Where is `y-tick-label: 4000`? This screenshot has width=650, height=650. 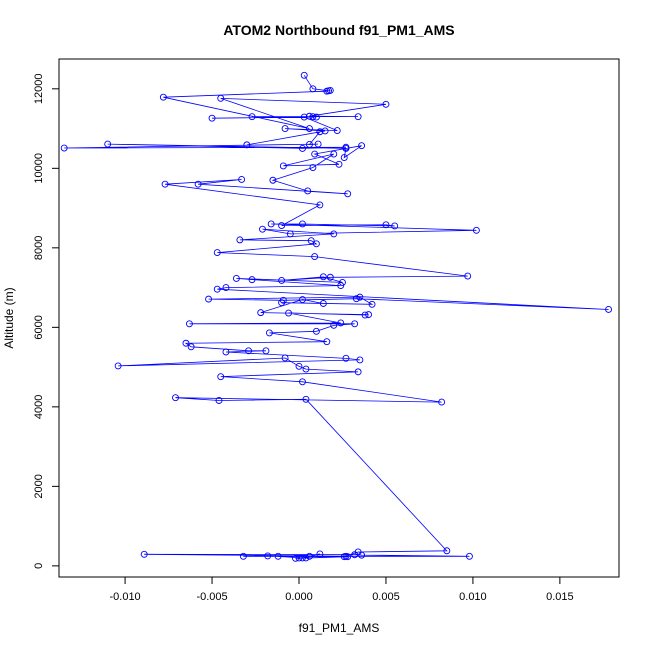 y-tick-label: 4000 is located at coordinates (39, 407).